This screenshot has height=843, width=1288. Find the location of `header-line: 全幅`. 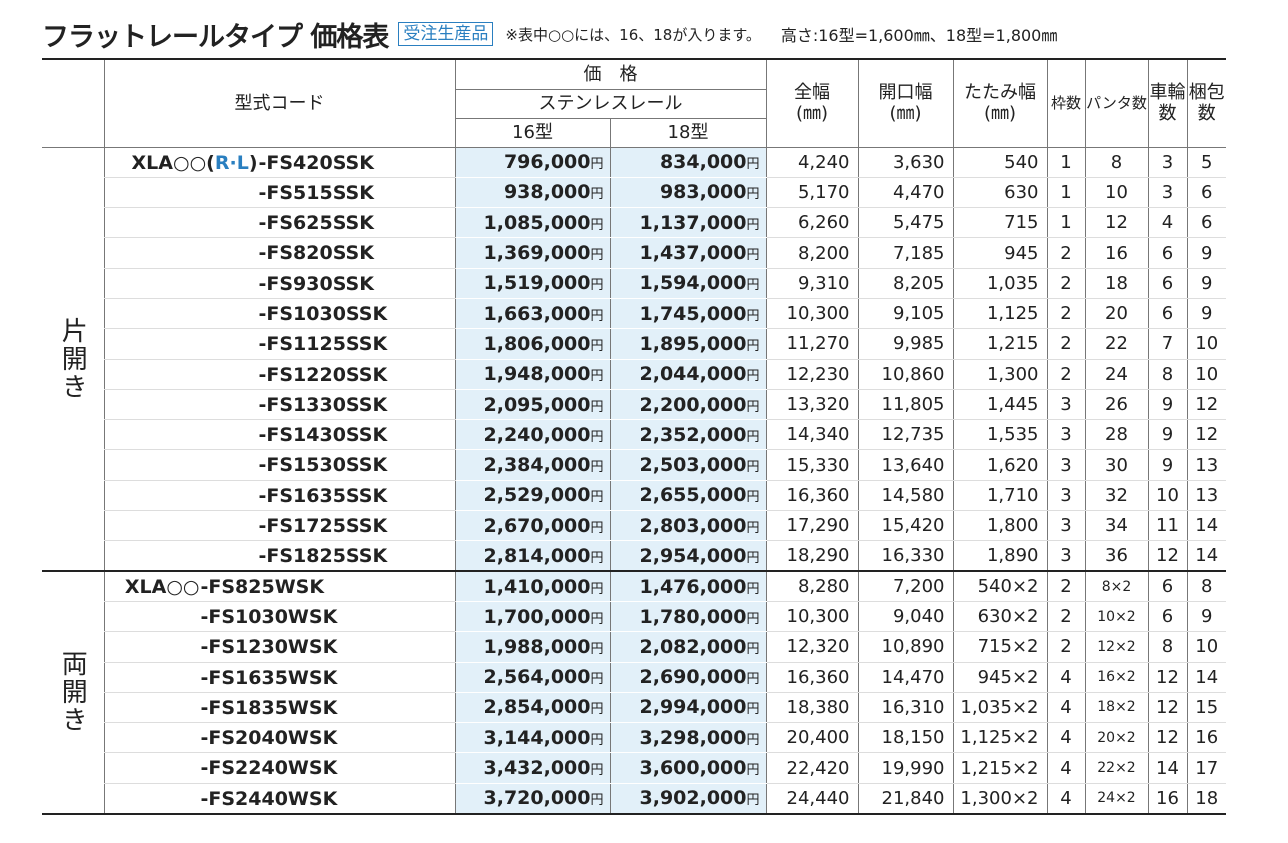

header-line: 全幅 is located at coordinates (812, 93).